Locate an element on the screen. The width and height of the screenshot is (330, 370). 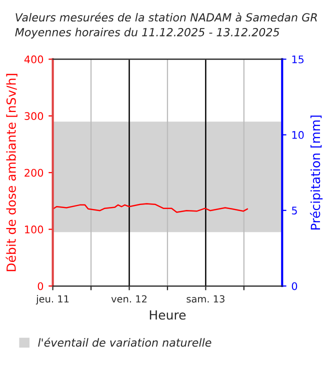
y2-tick-label: 0 is located at coordinates (295, 286).